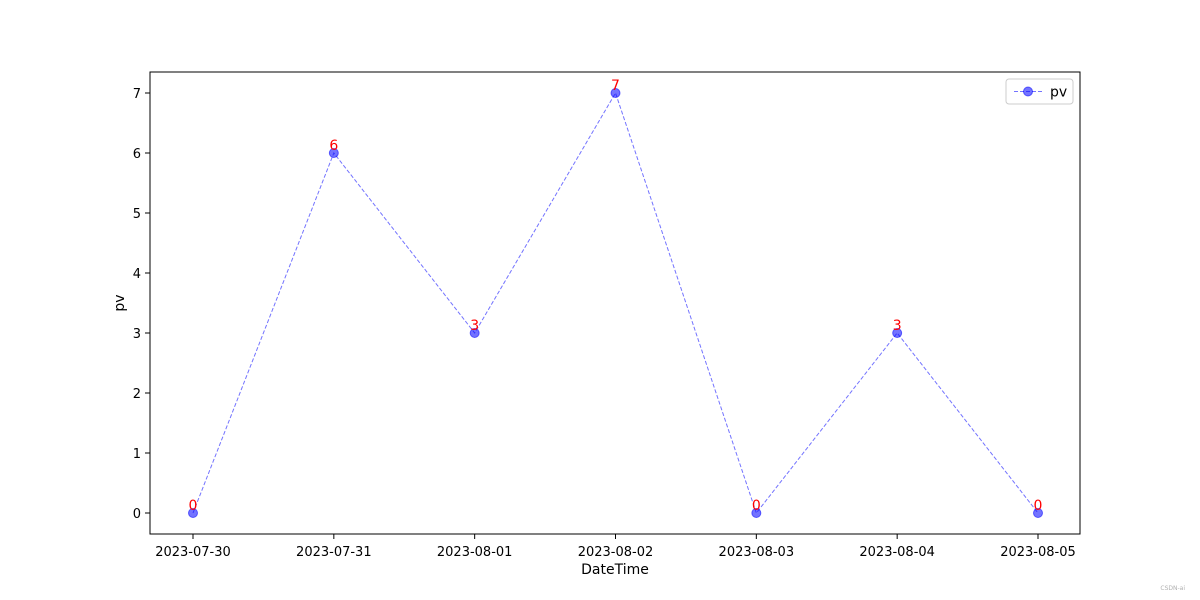  Describe the element at coordinates (193, 552) in the screenshot. I see `x-tick-label: 2023-07-30` at that location.